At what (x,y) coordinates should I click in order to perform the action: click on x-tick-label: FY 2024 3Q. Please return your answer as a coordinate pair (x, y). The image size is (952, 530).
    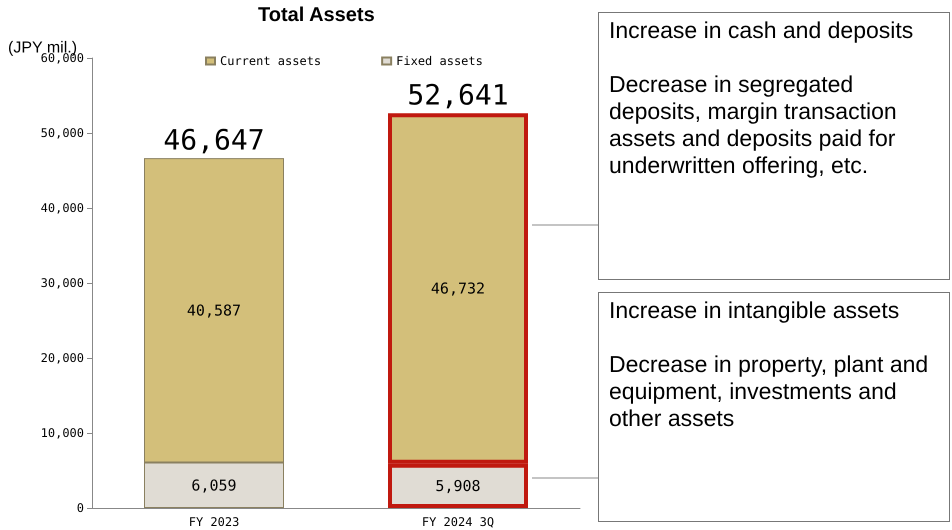
    Looking at the image, I should click on (458, 522).